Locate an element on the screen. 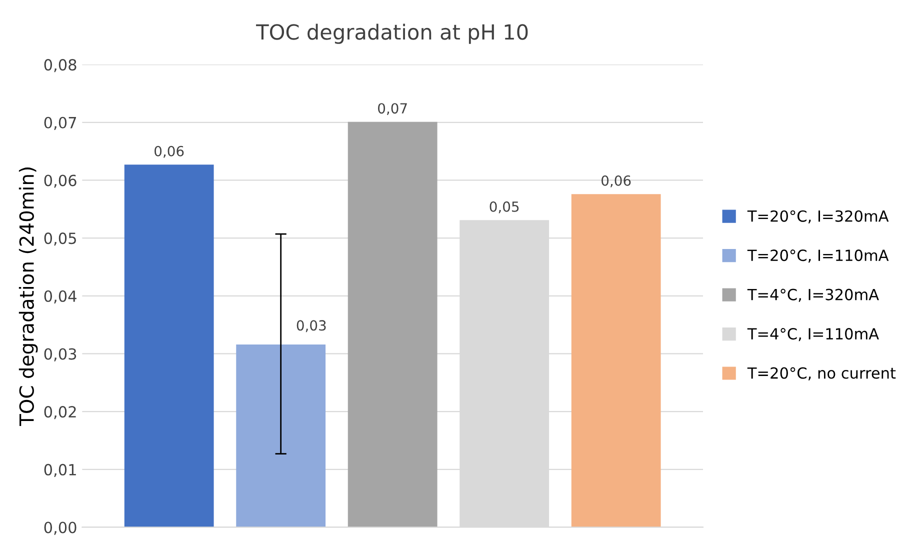 This screenshot has width=913, height=538. y-tick-label: 0,00 is located at coordinates (60, 528).